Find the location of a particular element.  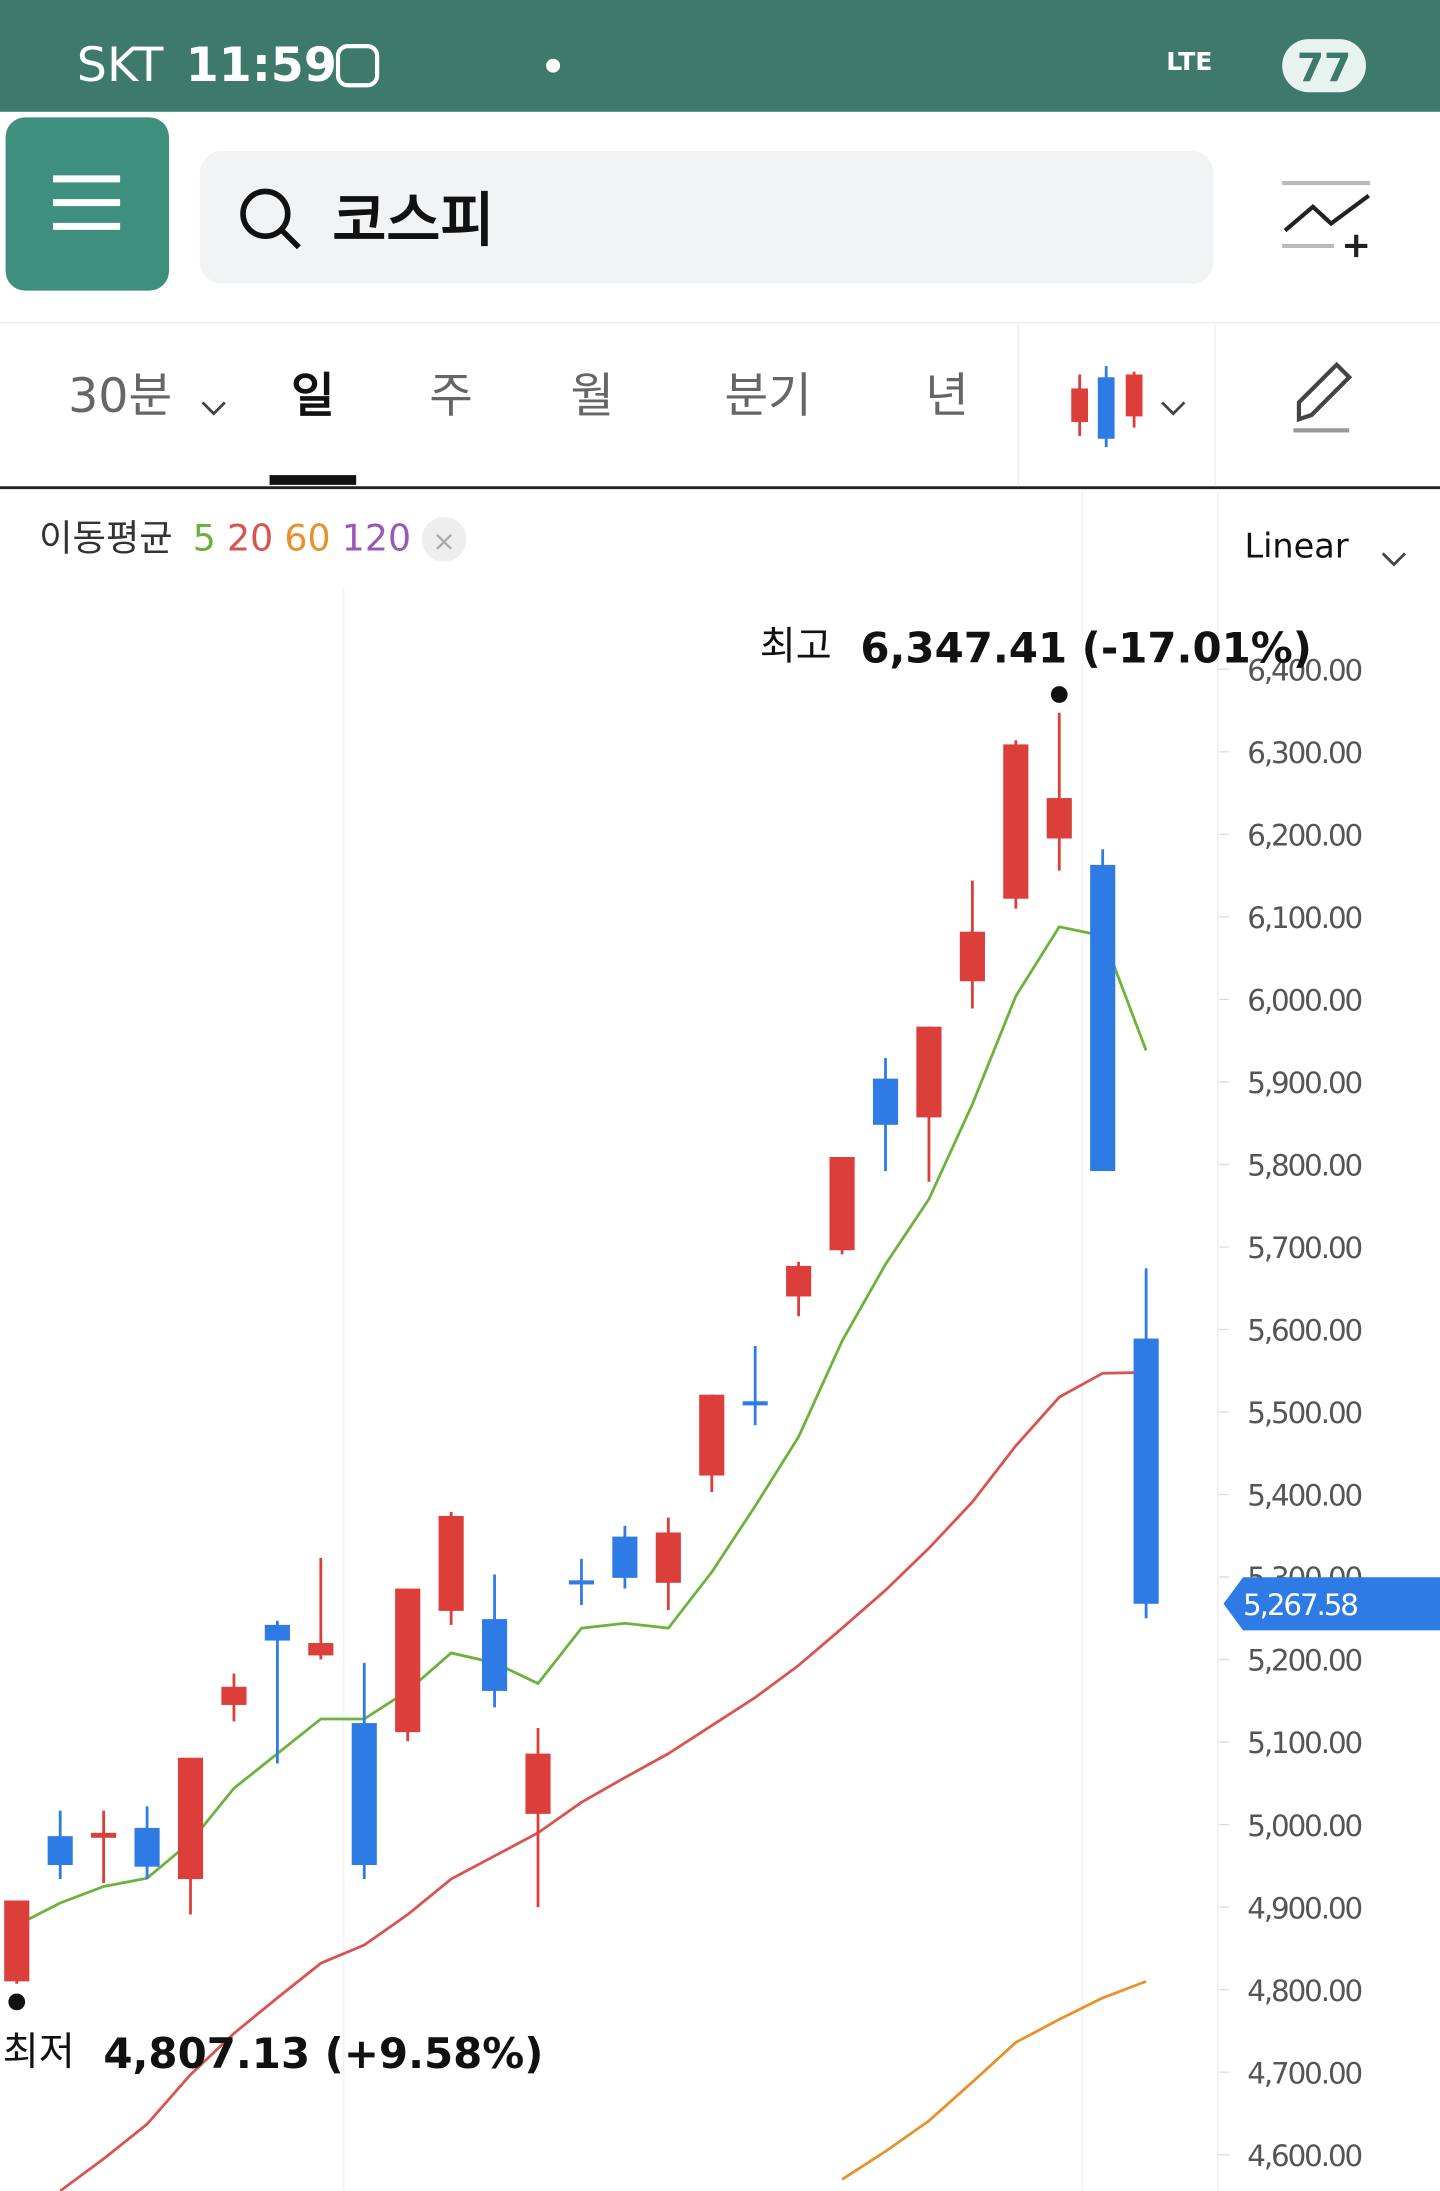

draw-button is located at coordinates (1323, 397).